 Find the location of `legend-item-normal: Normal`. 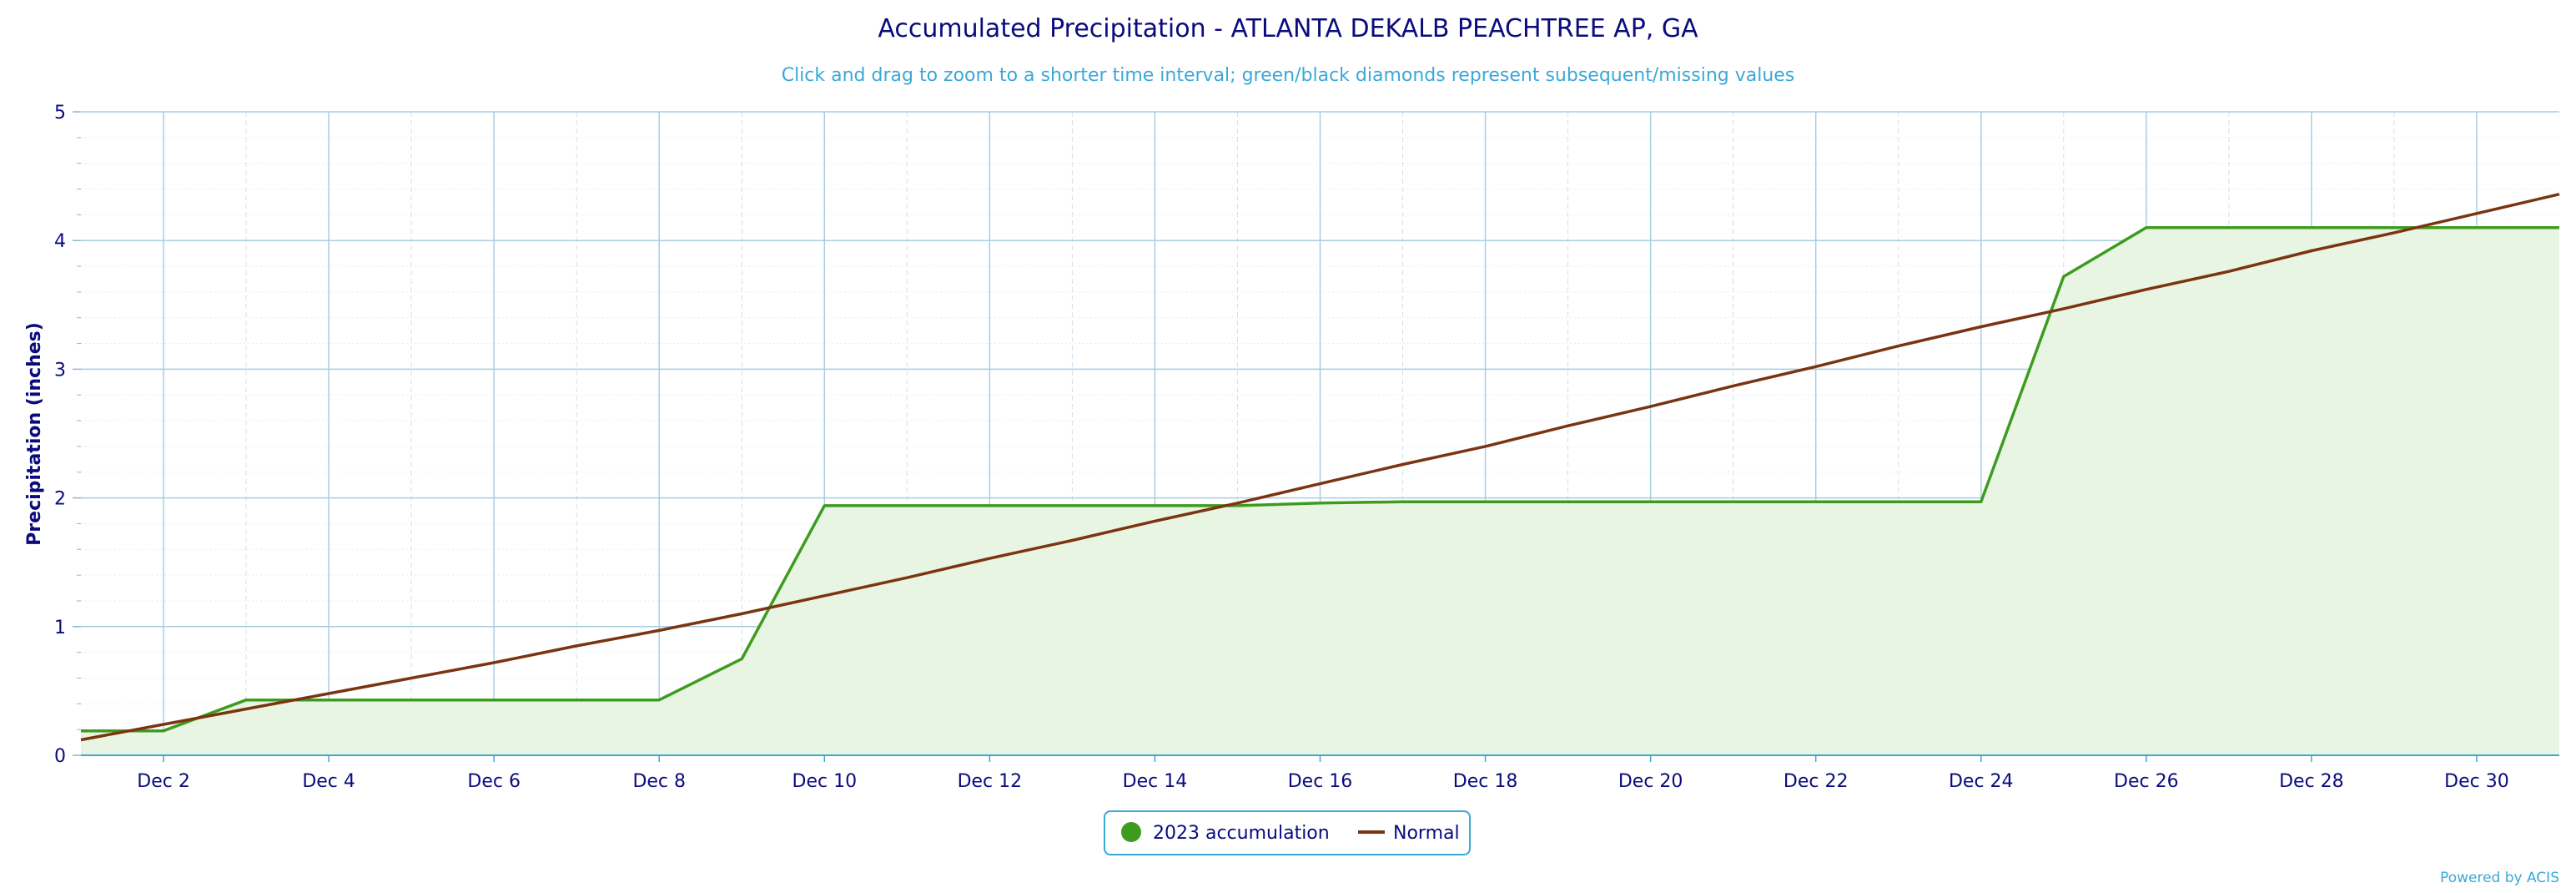

legend-item-normal: Normal is located at coordinates (1409, 833).